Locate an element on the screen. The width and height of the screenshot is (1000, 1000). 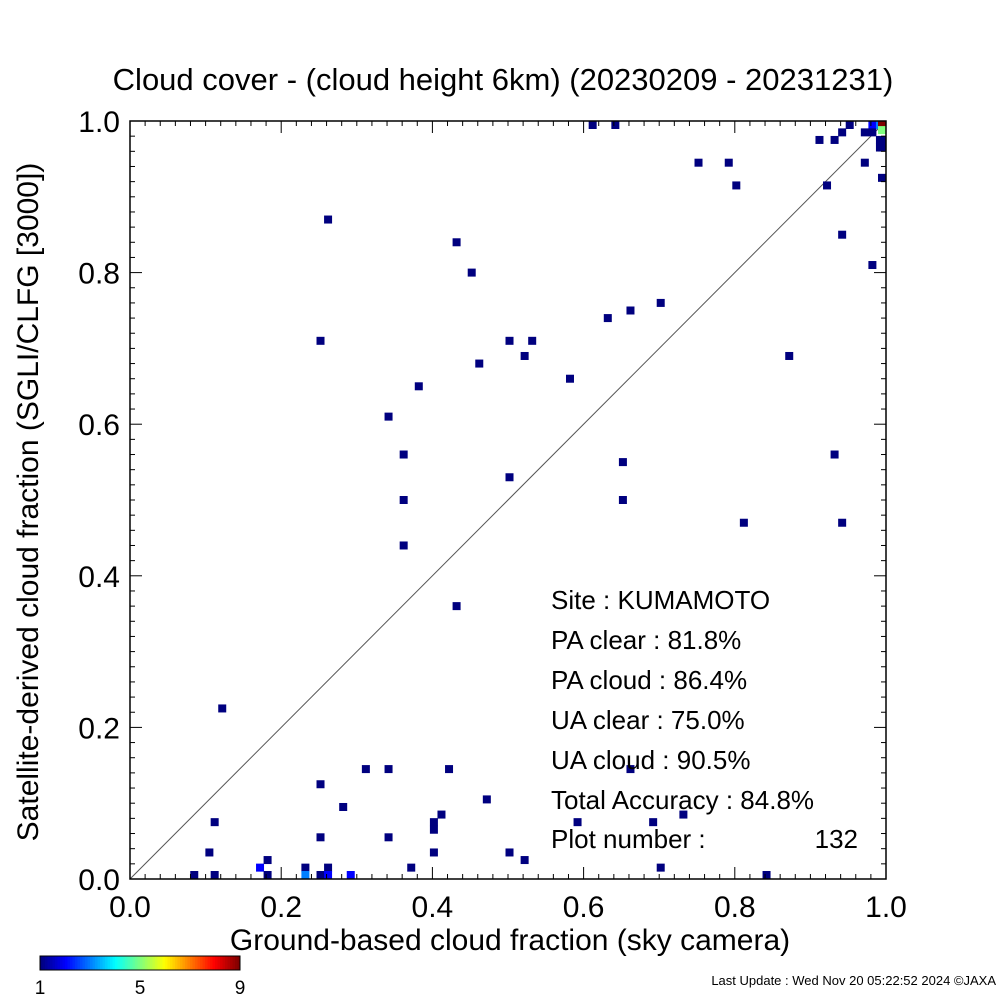
colorbar-gradient is located at coordinates (140, 963).